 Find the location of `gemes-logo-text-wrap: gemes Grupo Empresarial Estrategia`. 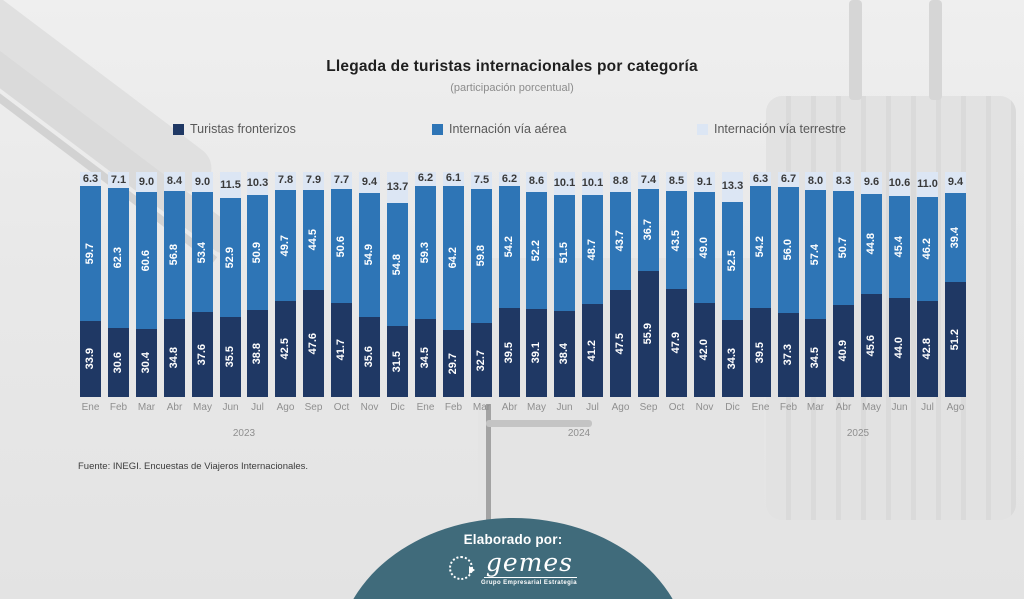

gemes-logo-text-wrap: gemes Grupo Empresarial Estrategia is located at coordinates (529, 568).